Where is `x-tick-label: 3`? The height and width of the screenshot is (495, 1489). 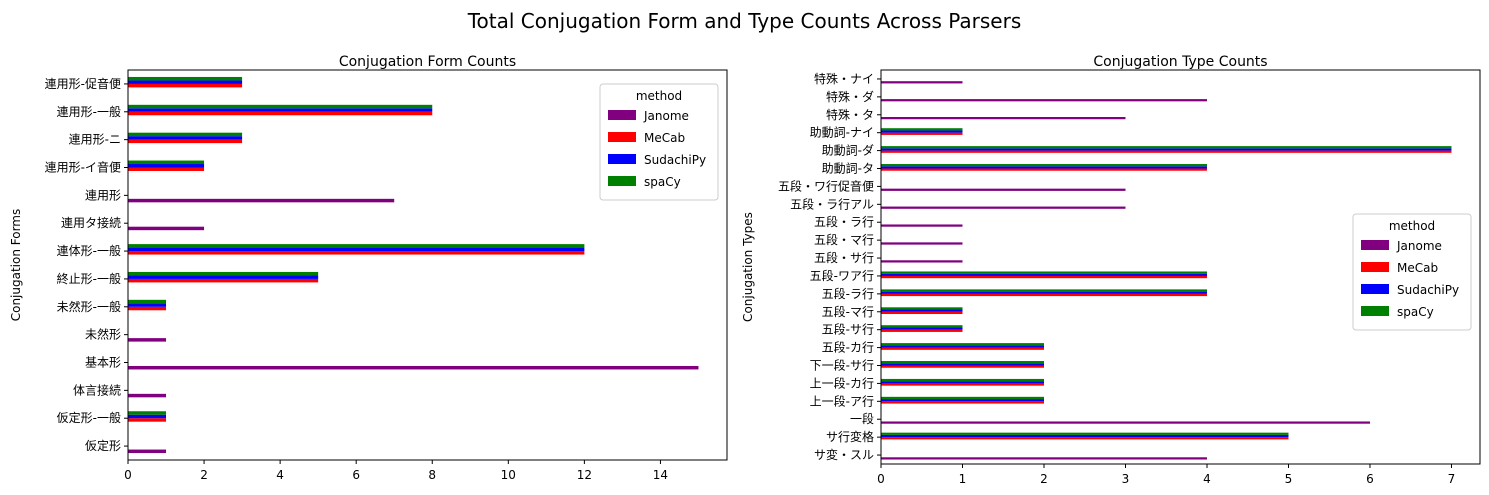
x-tick-label: 3 is located at coordinates (1126, 479).